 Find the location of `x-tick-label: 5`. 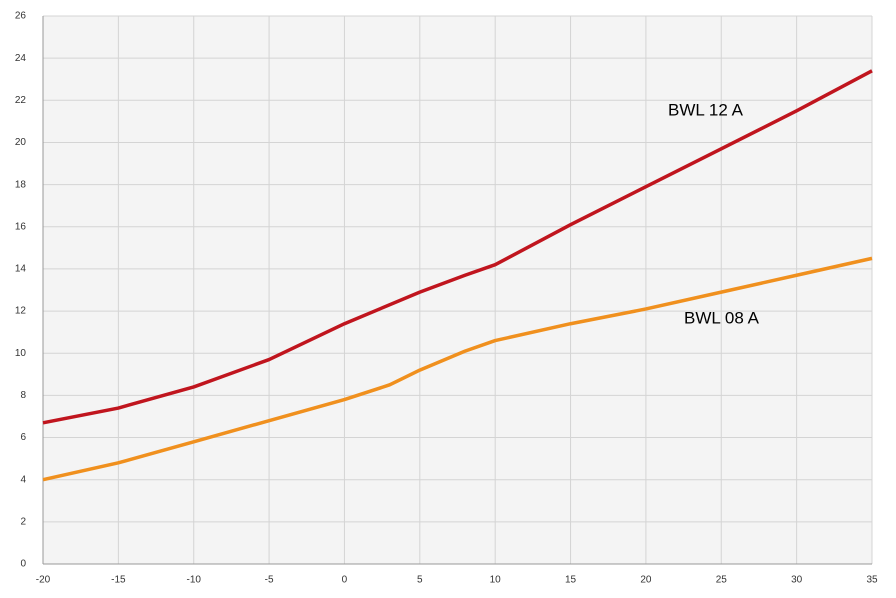

x-tick-label: 5 is located at coordinates (420, 580).